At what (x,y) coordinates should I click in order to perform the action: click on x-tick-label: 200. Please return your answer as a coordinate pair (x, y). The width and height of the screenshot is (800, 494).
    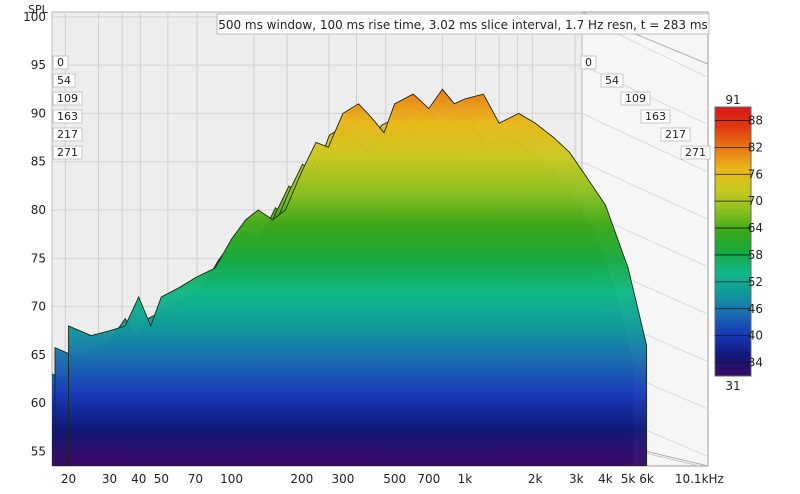
    Looking at the image, I should click on (301, 479).